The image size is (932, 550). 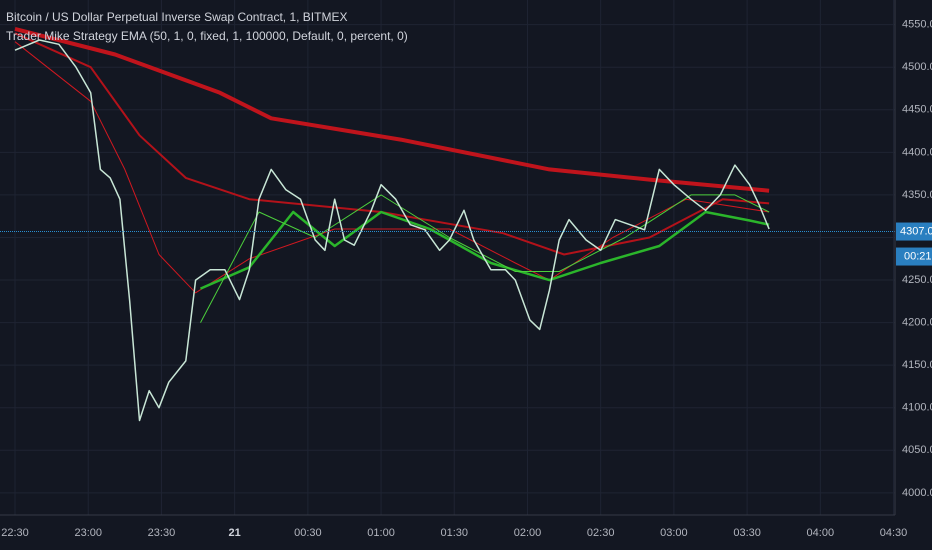 What do you see at coordinates (821, 533) in the screenshot?
I see `x-tick-label: 04:00` at bounding box center [821, 533].